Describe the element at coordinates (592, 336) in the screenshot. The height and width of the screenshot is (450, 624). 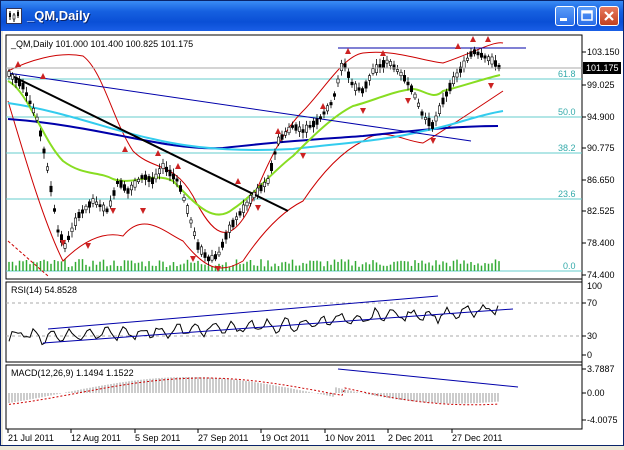
I see `rsi-tick: 30` at that location.